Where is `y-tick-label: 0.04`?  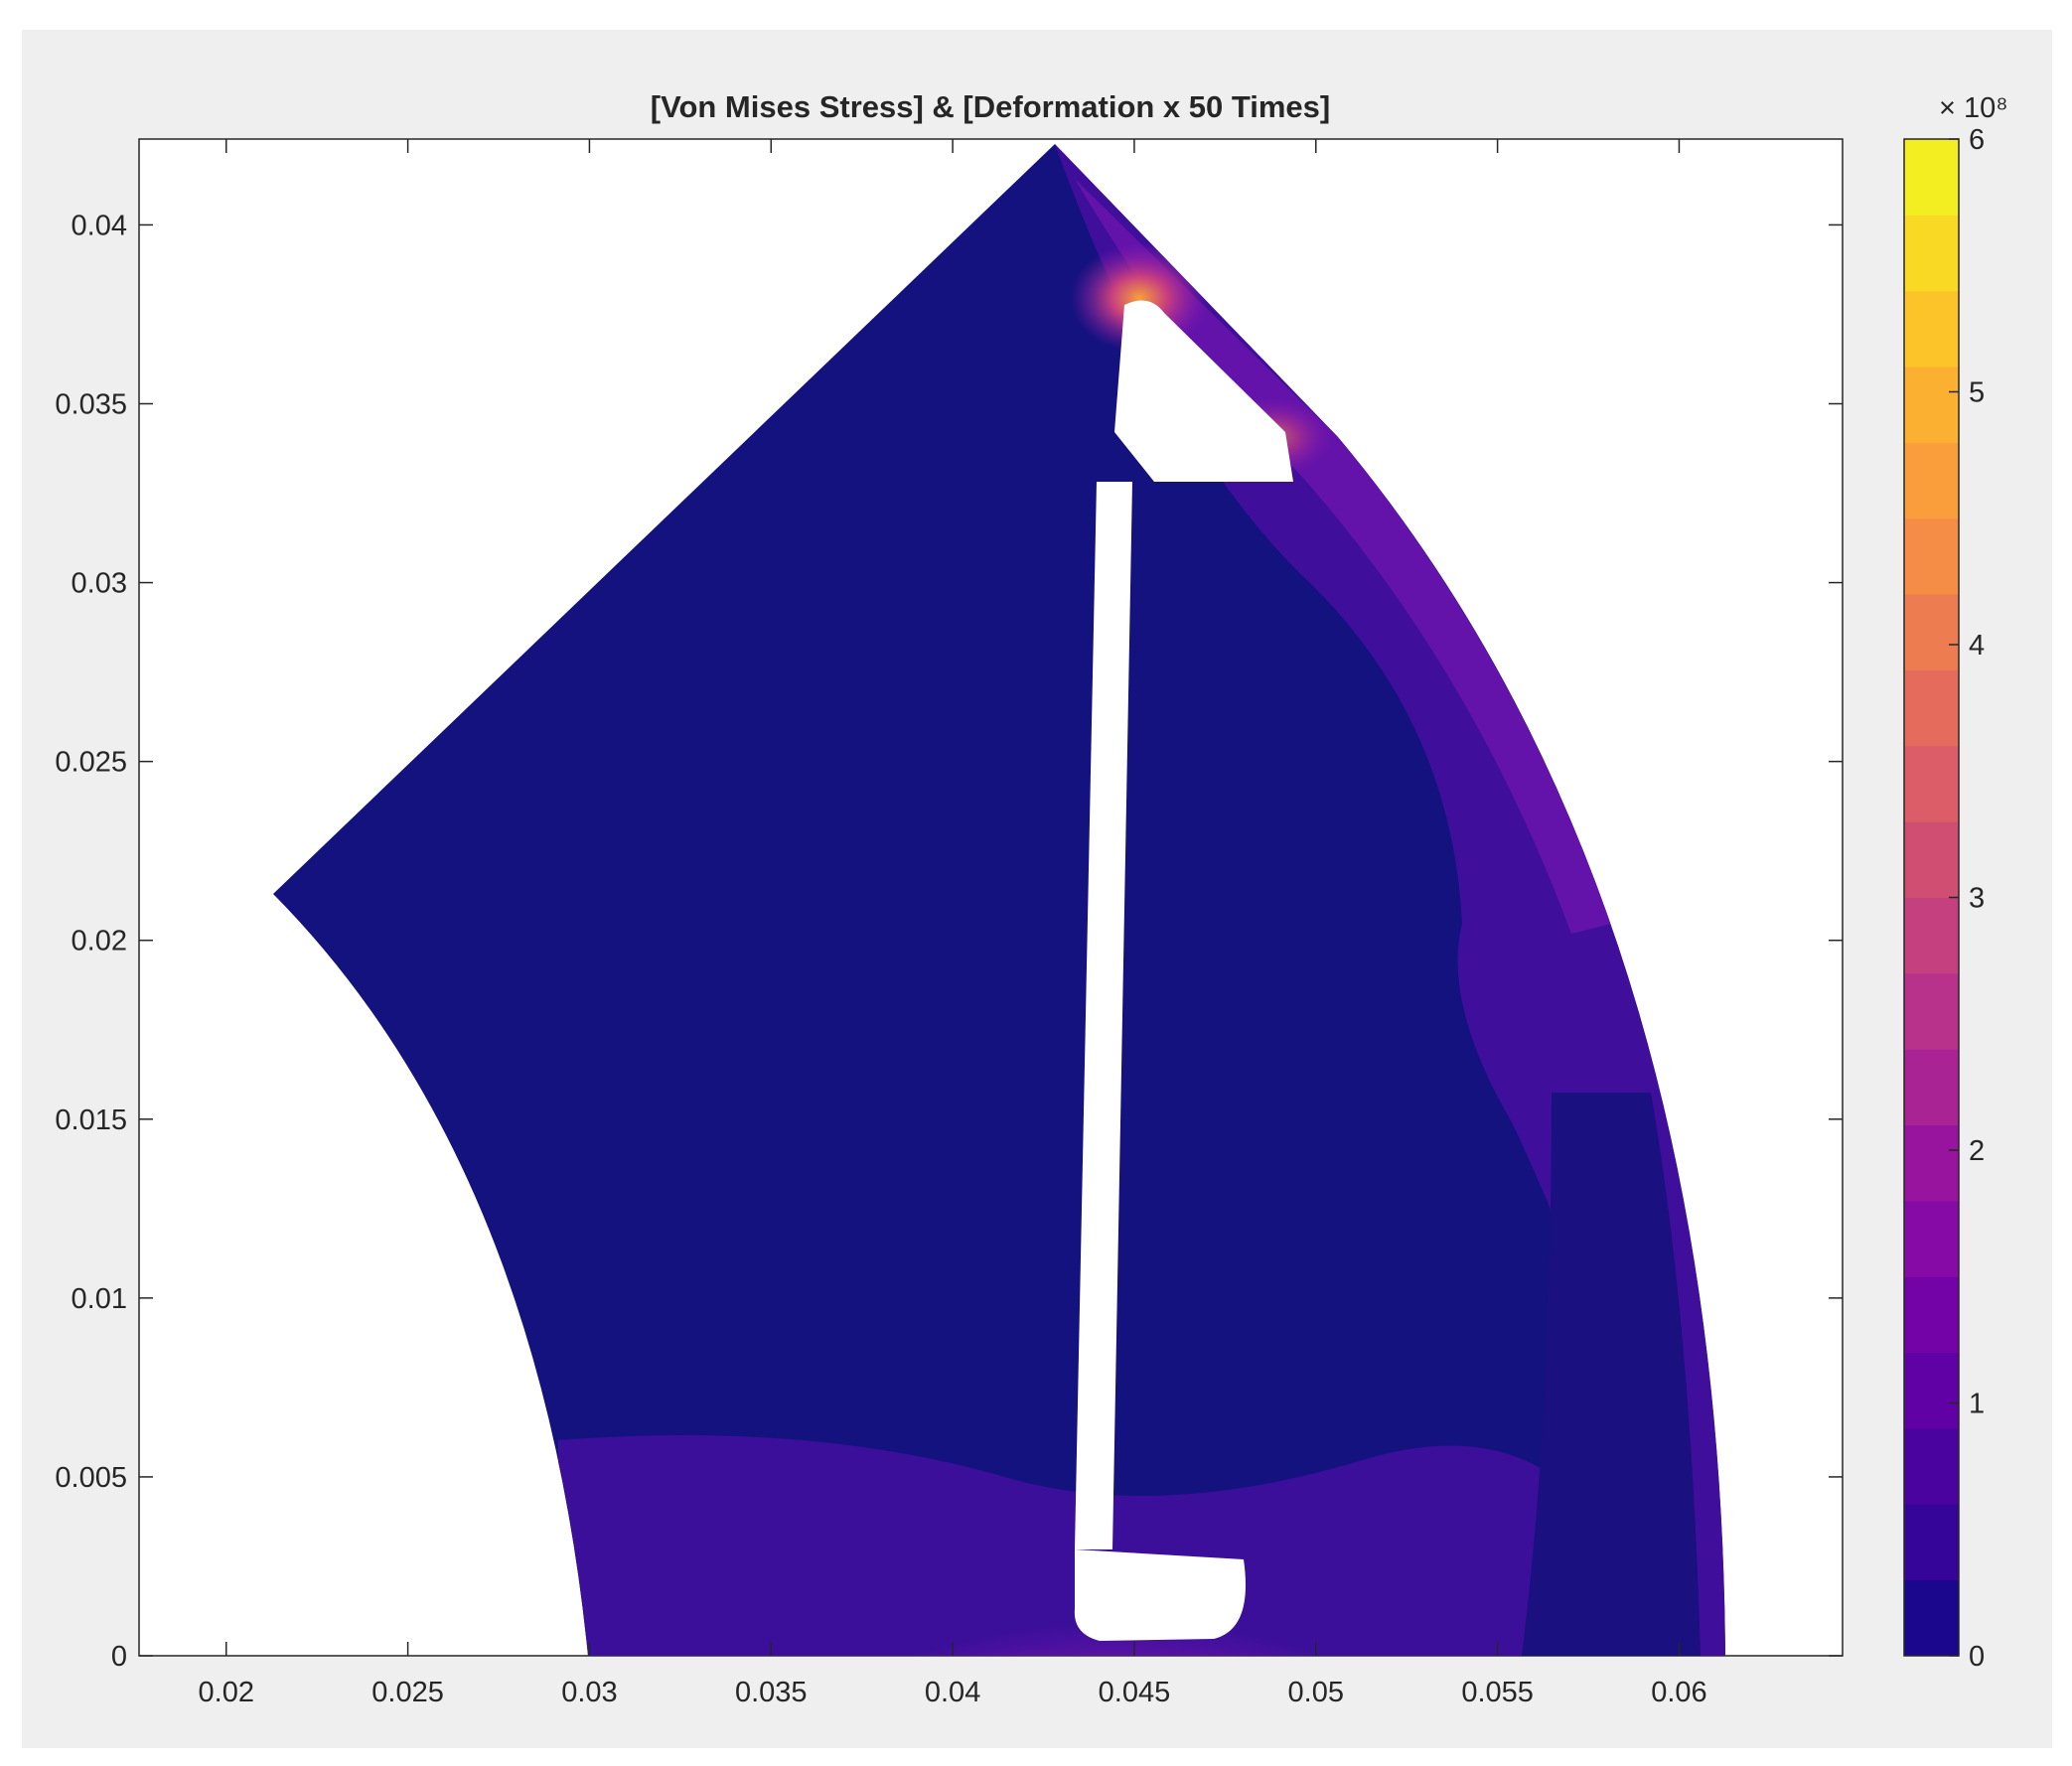 y-tick-label: 0.04 is located at coordinates (100, 225).